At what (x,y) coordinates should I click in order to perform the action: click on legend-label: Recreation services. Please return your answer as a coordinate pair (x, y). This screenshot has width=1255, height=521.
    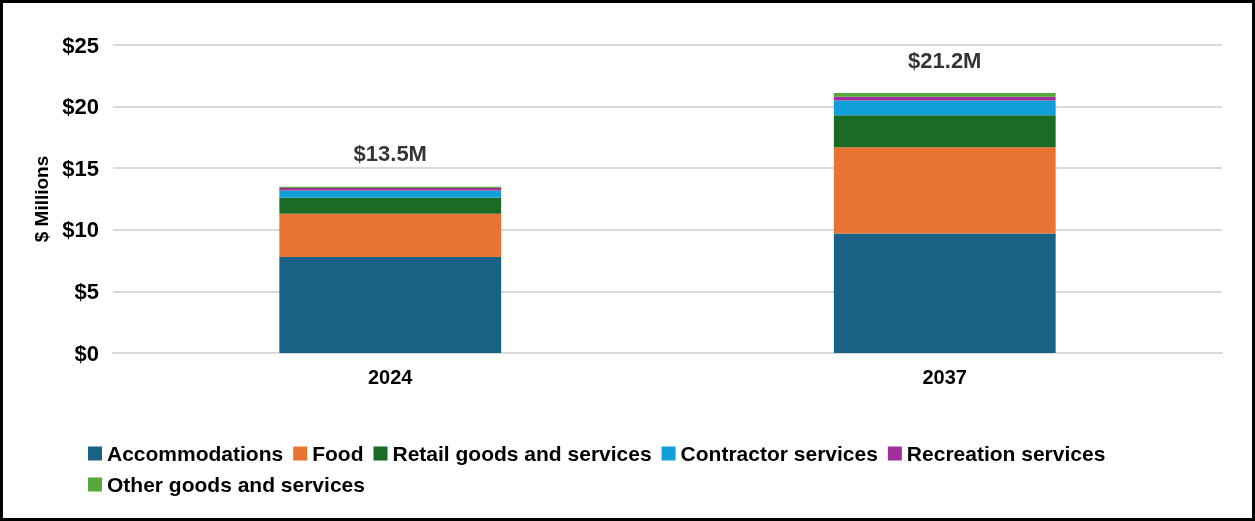
    Looking at the image, I should click on (1006, 453).